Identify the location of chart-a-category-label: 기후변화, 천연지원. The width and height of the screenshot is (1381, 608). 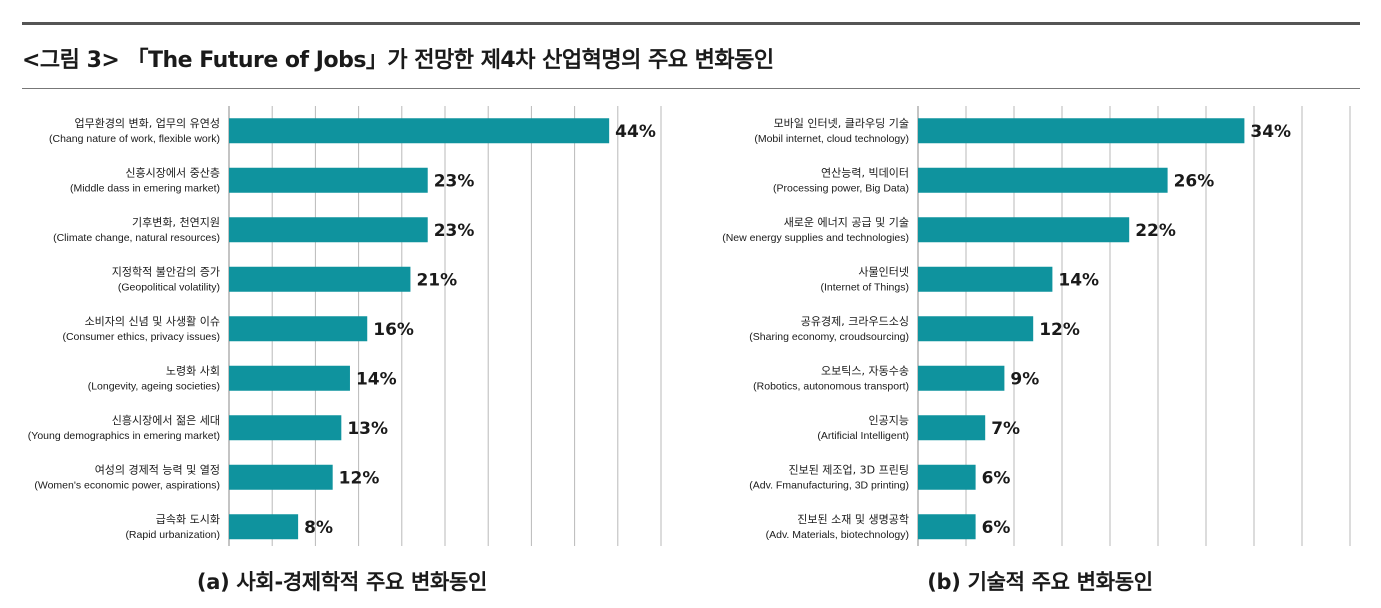
(176, 222).